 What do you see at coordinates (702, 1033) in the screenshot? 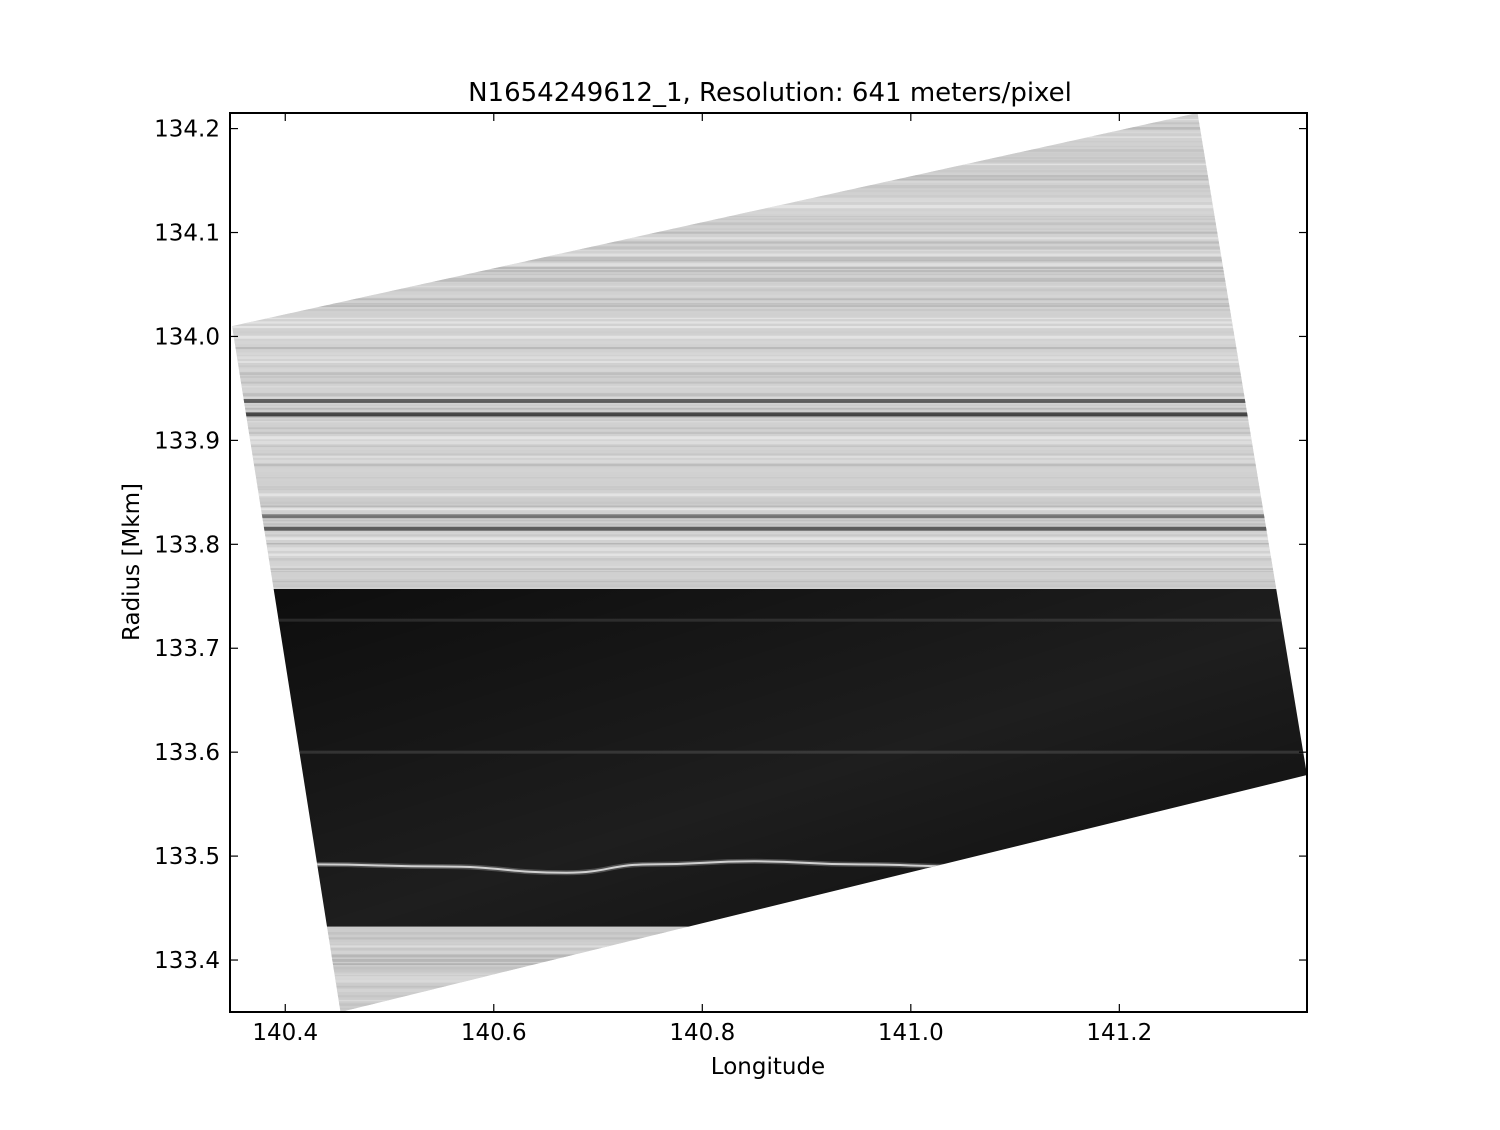
I see `x-tick-label: 140.8` at bounding box center [702, 1033].